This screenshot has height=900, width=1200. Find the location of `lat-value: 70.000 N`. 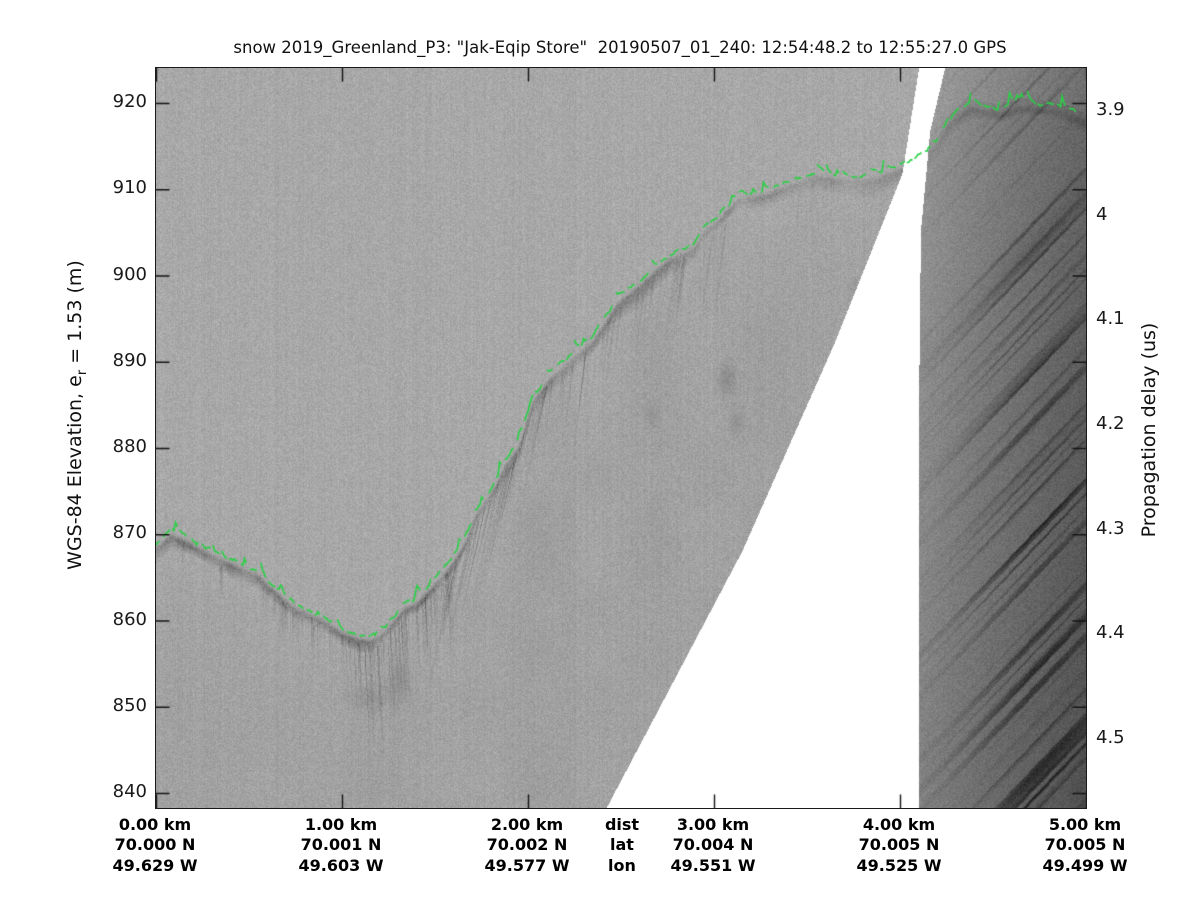

lat-value: 70.000 N is located at coordinates (155, 845).